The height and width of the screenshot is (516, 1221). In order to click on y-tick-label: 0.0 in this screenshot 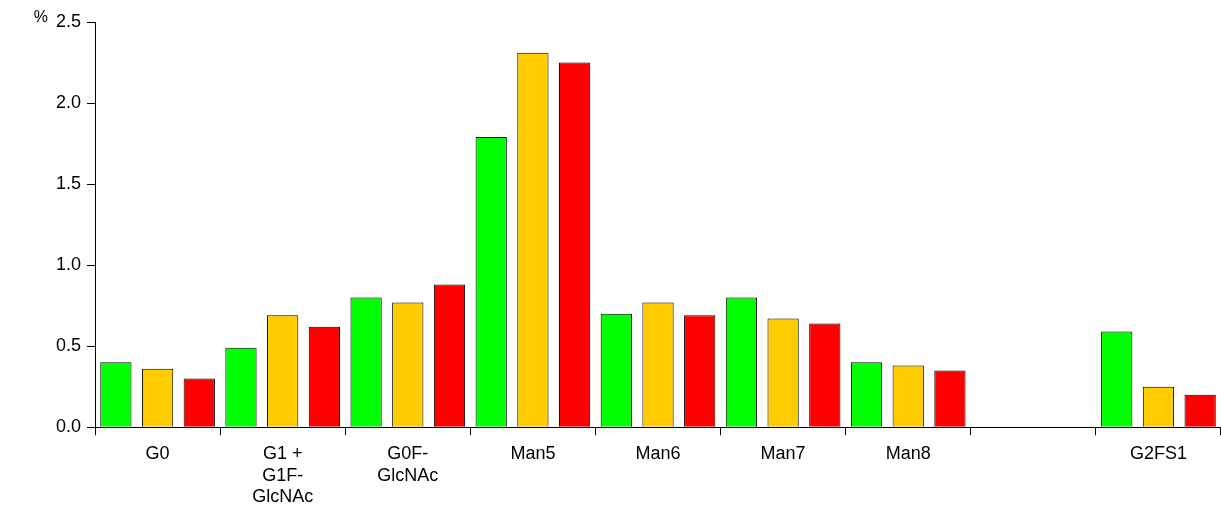, I will do `click(68, 426)`.